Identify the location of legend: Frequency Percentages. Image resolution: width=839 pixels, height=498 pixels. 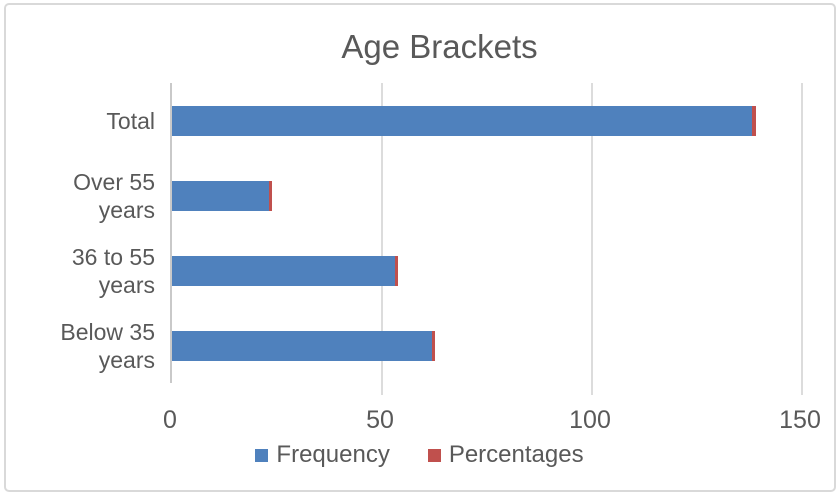
(419, 455).